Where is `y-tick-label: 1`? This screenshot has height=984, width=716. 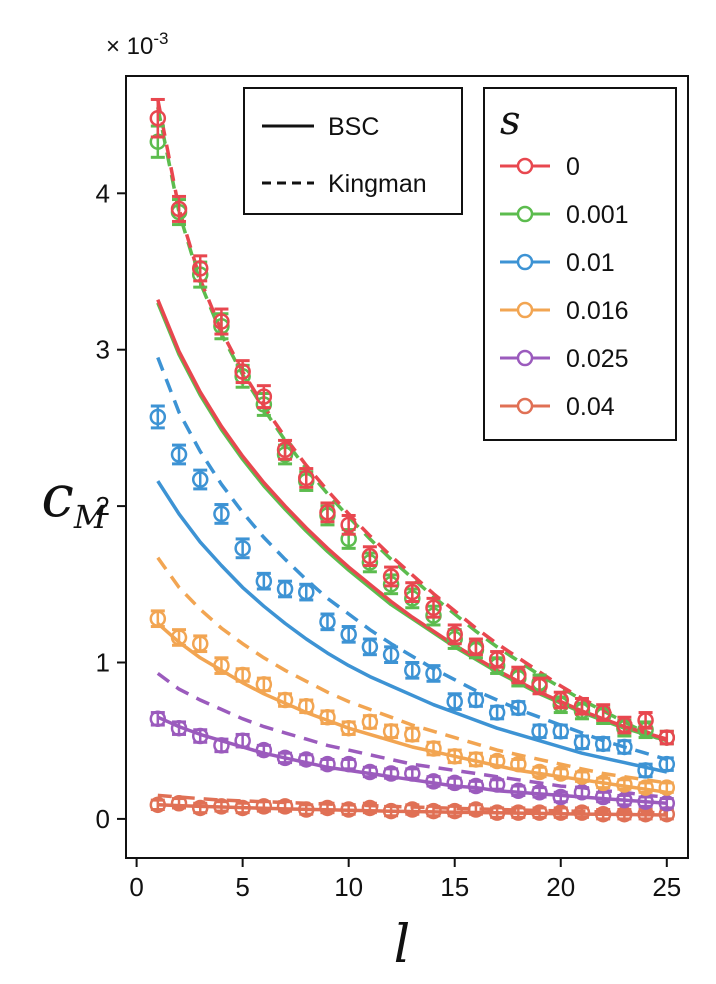 y-tick-label: 1 is located at coordinates (103, 663).